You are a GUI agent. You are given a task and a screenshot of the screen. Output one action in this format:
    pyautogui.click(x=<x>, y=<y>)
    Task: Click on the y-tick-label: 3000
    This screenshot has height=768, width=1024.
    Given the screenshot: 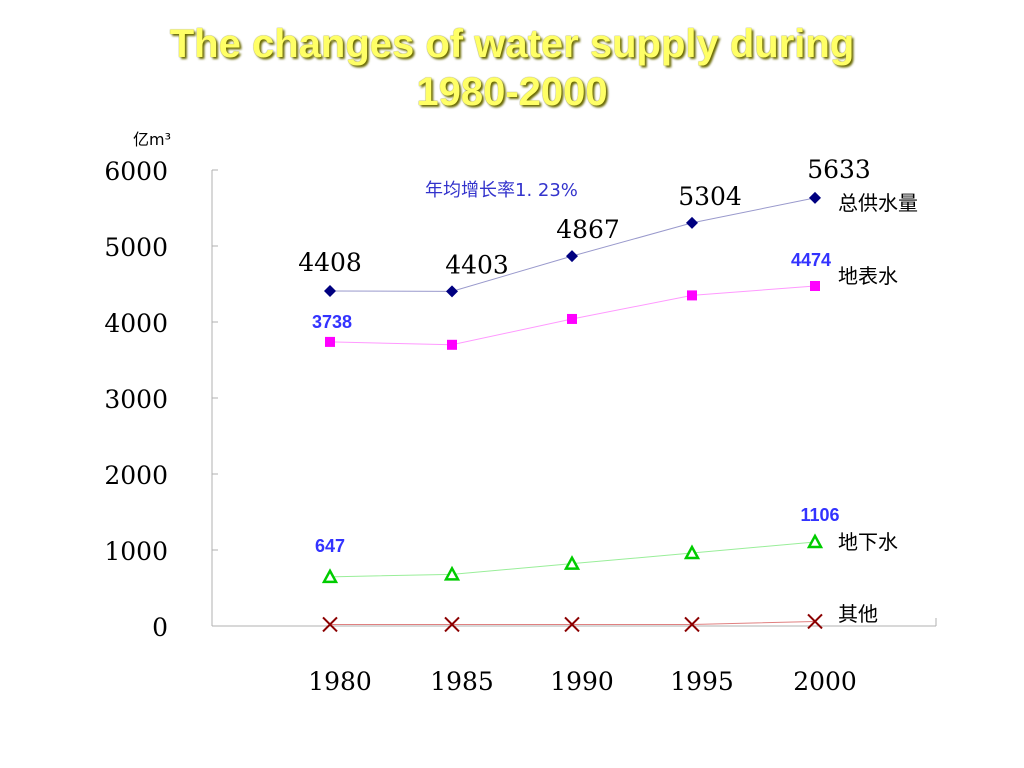 What is the action you would take?
    pyautogui.click(x=136, y=399)
    